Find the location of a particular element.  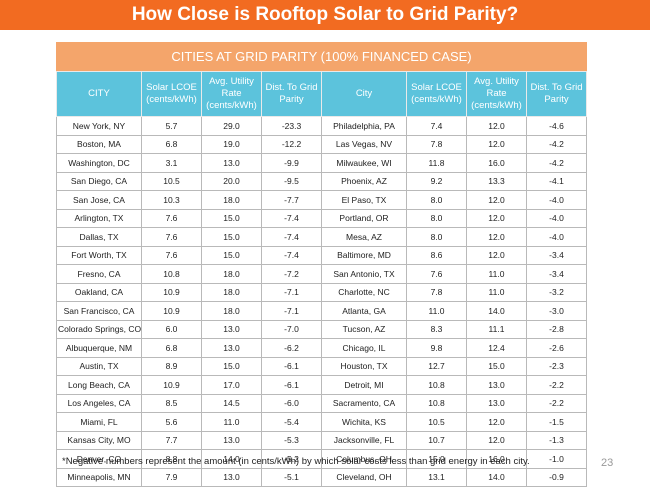

city-cell: Kansas City, MO is located at coordinates (99, 440).